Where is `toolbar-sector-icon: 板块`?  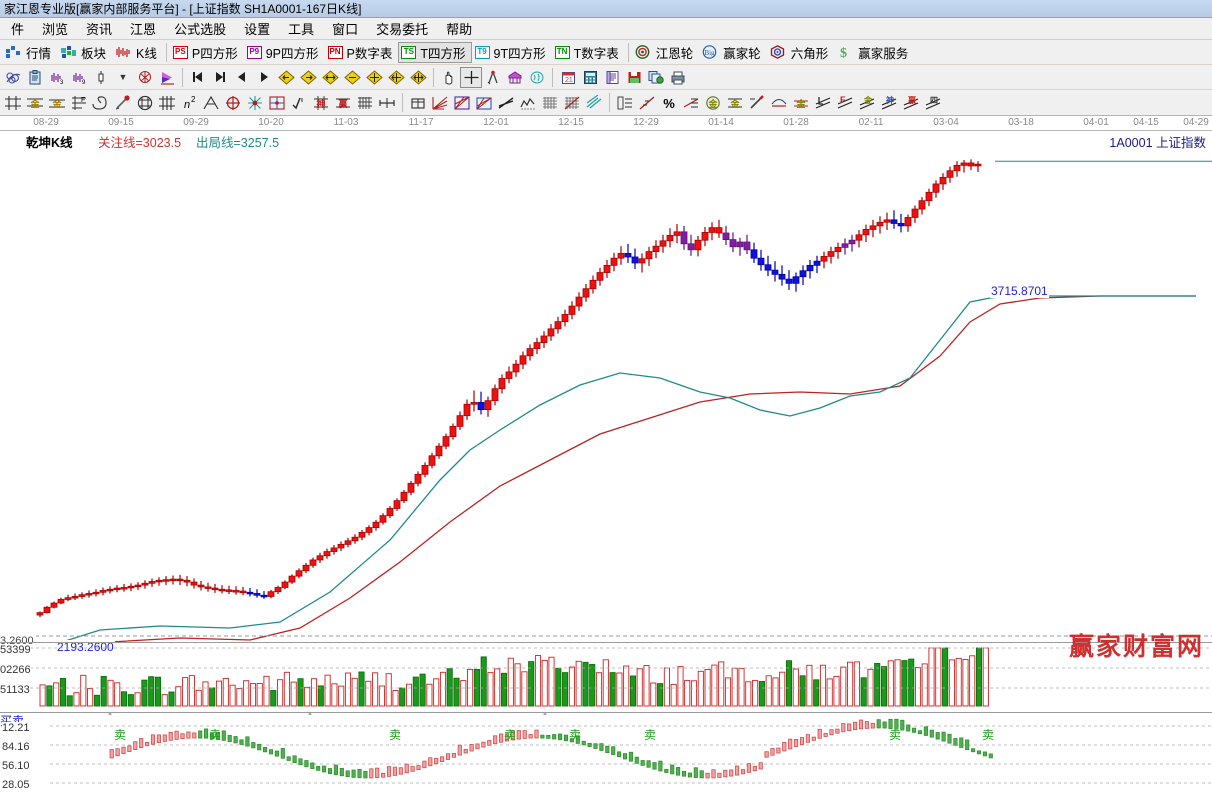 toolbar-sector-icon: 板块 is located at coordinates (84, 52).